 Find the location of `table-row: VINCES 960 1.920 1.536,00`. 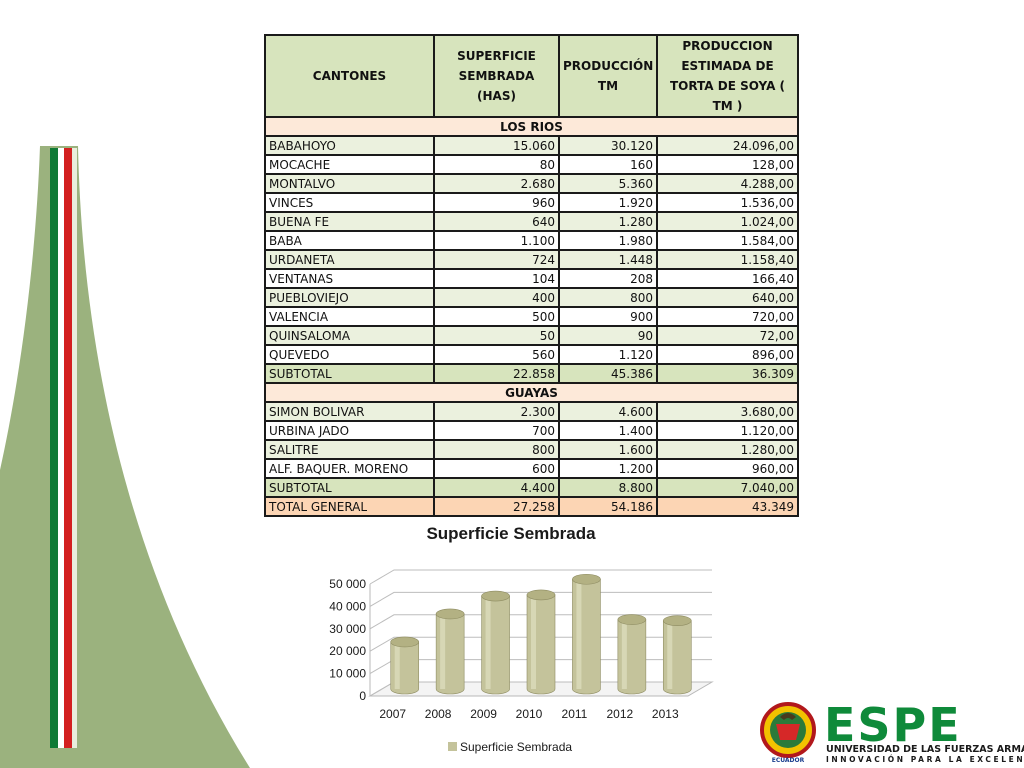

table-row: VINCES 960 1.920 1.536,00 is located at coordinates (531, 202).